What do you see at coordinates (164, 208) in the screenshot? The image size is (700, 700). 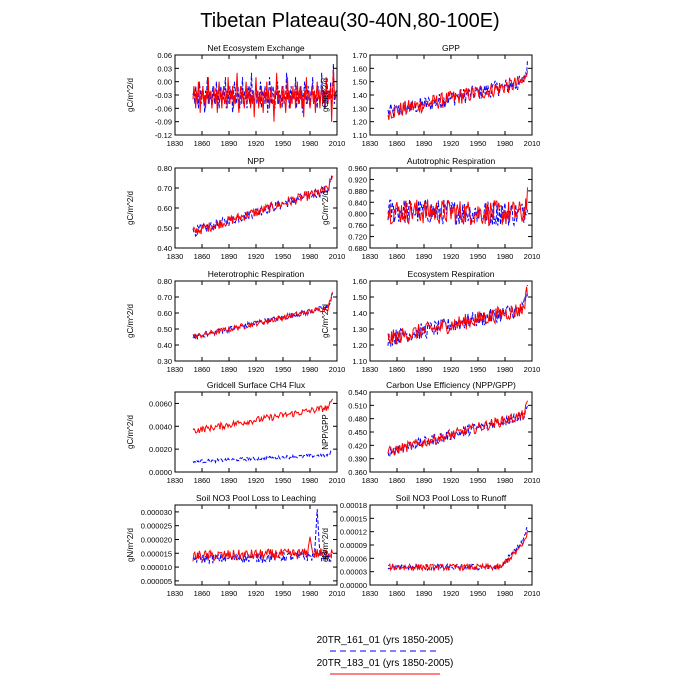 I see `y-tick-label: 0.60` at bounding box center [164, 208].